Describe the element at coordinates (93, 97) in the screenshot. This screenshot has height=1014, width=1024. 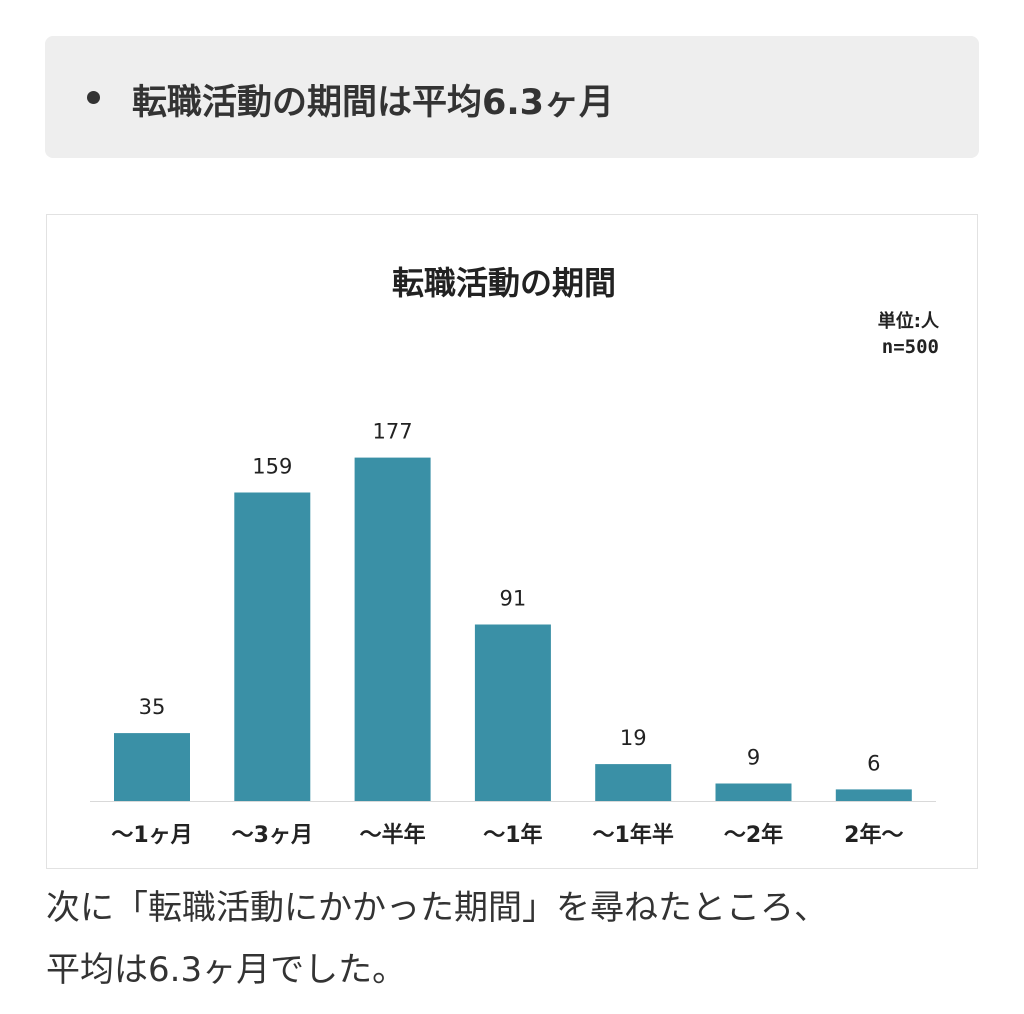
I see `bullet-icon` at that location.